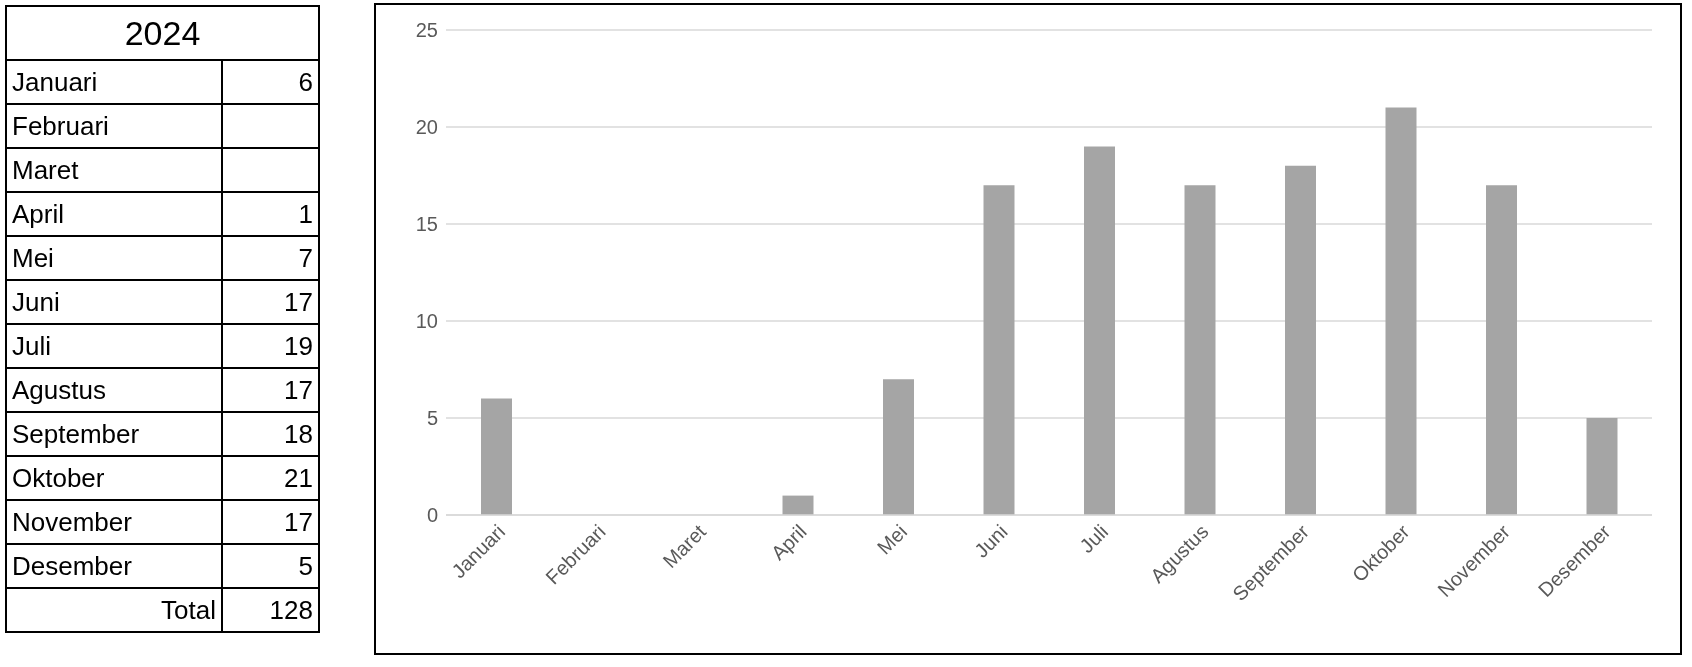  What do you see at coordinates (270, 346) in the screenshot?
I see `data-label: 19` at bounding box center [270, 346].